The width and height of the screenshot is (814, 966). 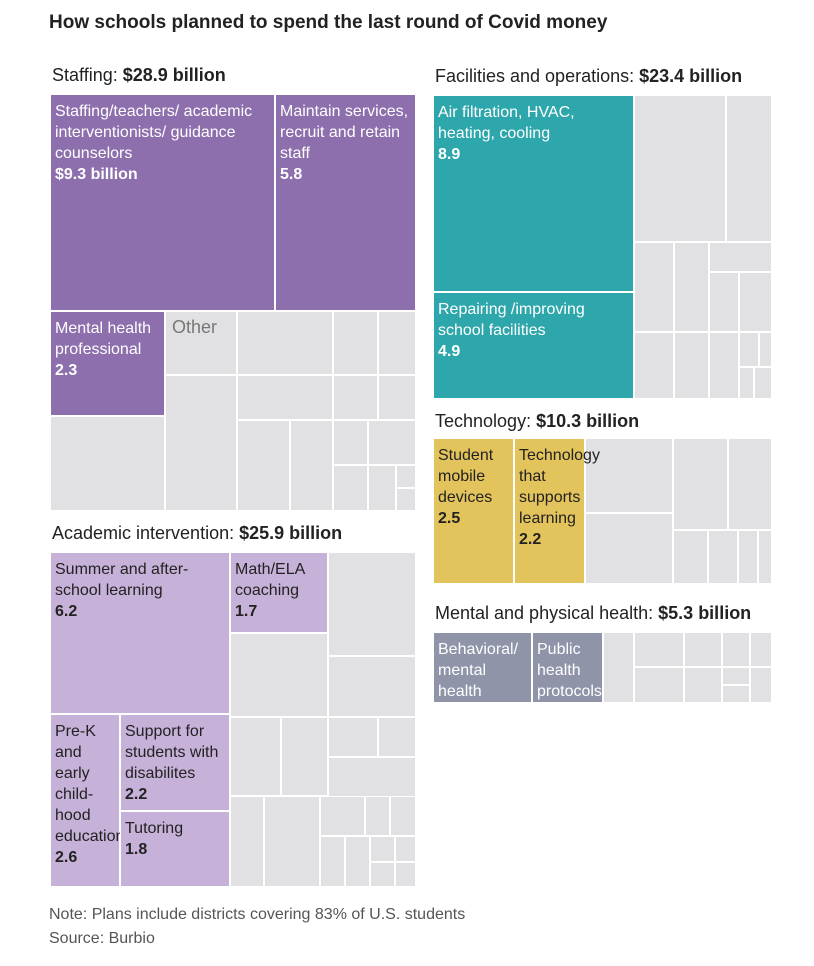 I want to click on treemap-cell: Summer and after-school learning 6.2, so click(x=140, y=633).